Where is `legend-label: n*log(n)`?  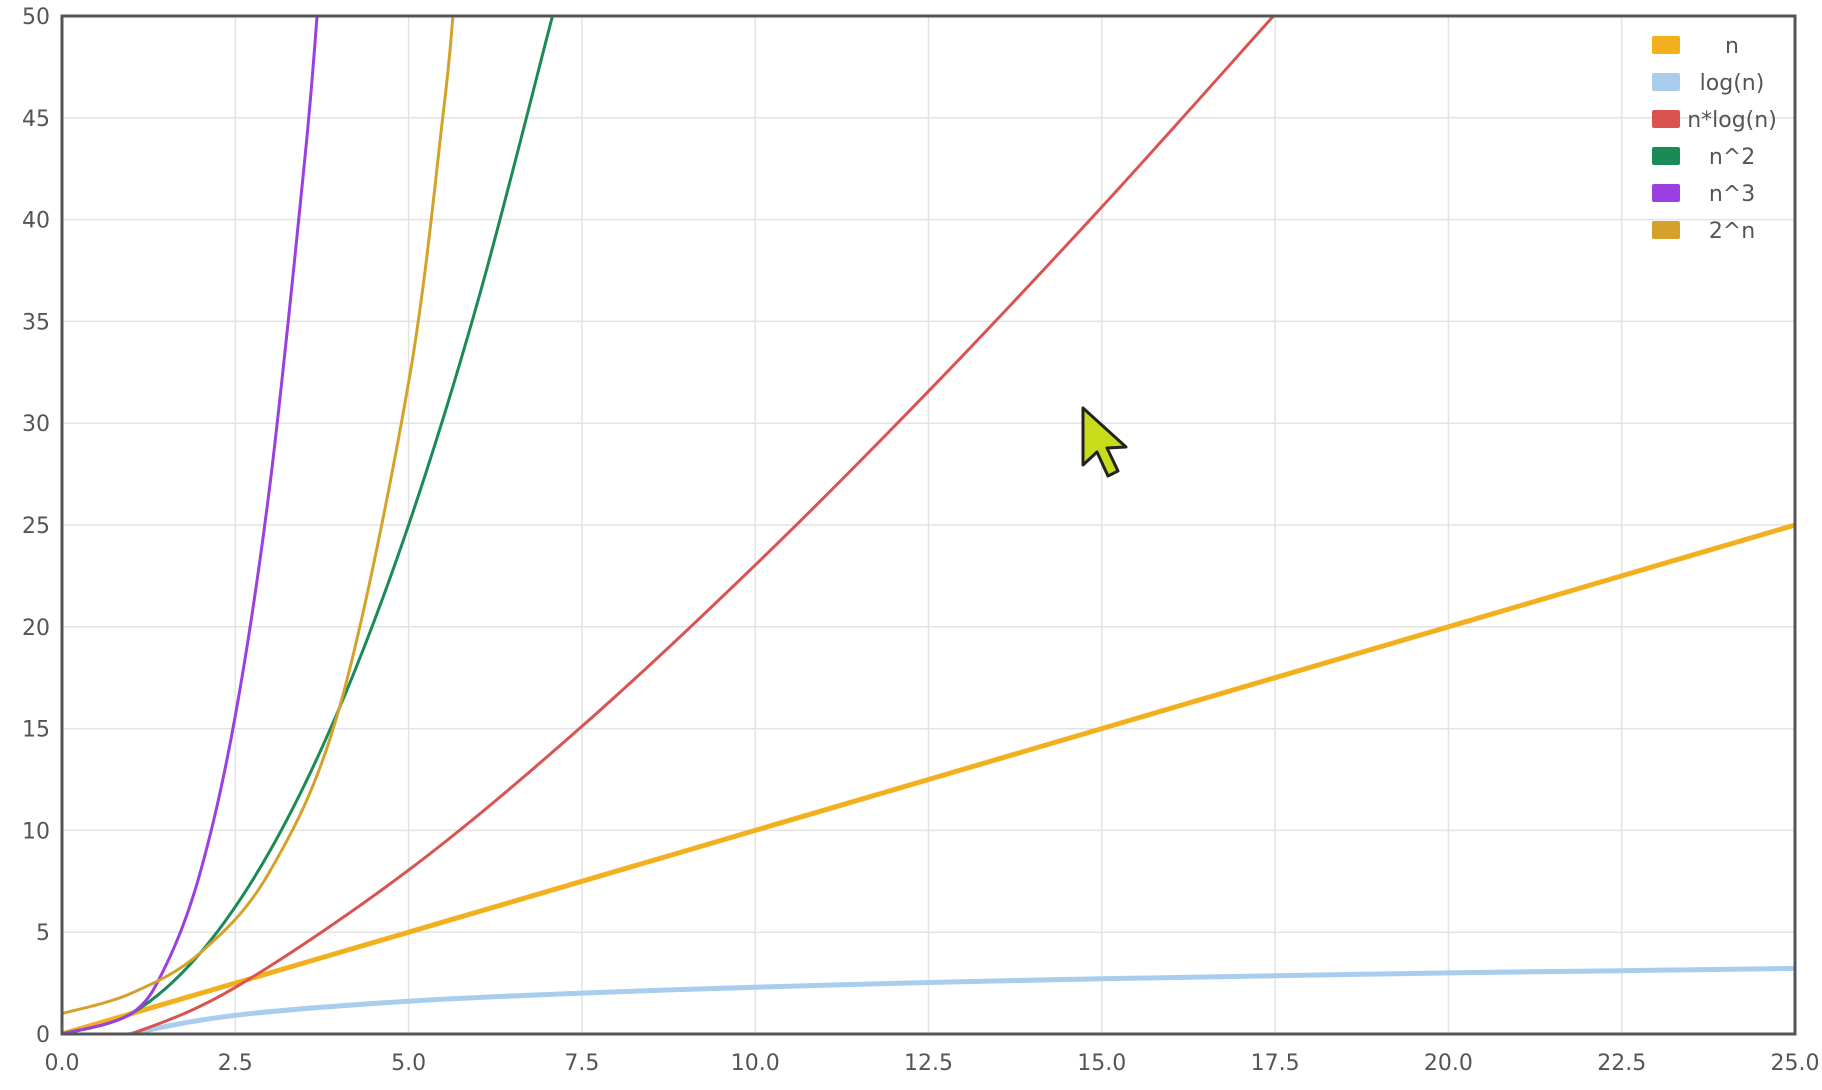
legend-label: n*log(n) is located at coordinates (1732, 120).